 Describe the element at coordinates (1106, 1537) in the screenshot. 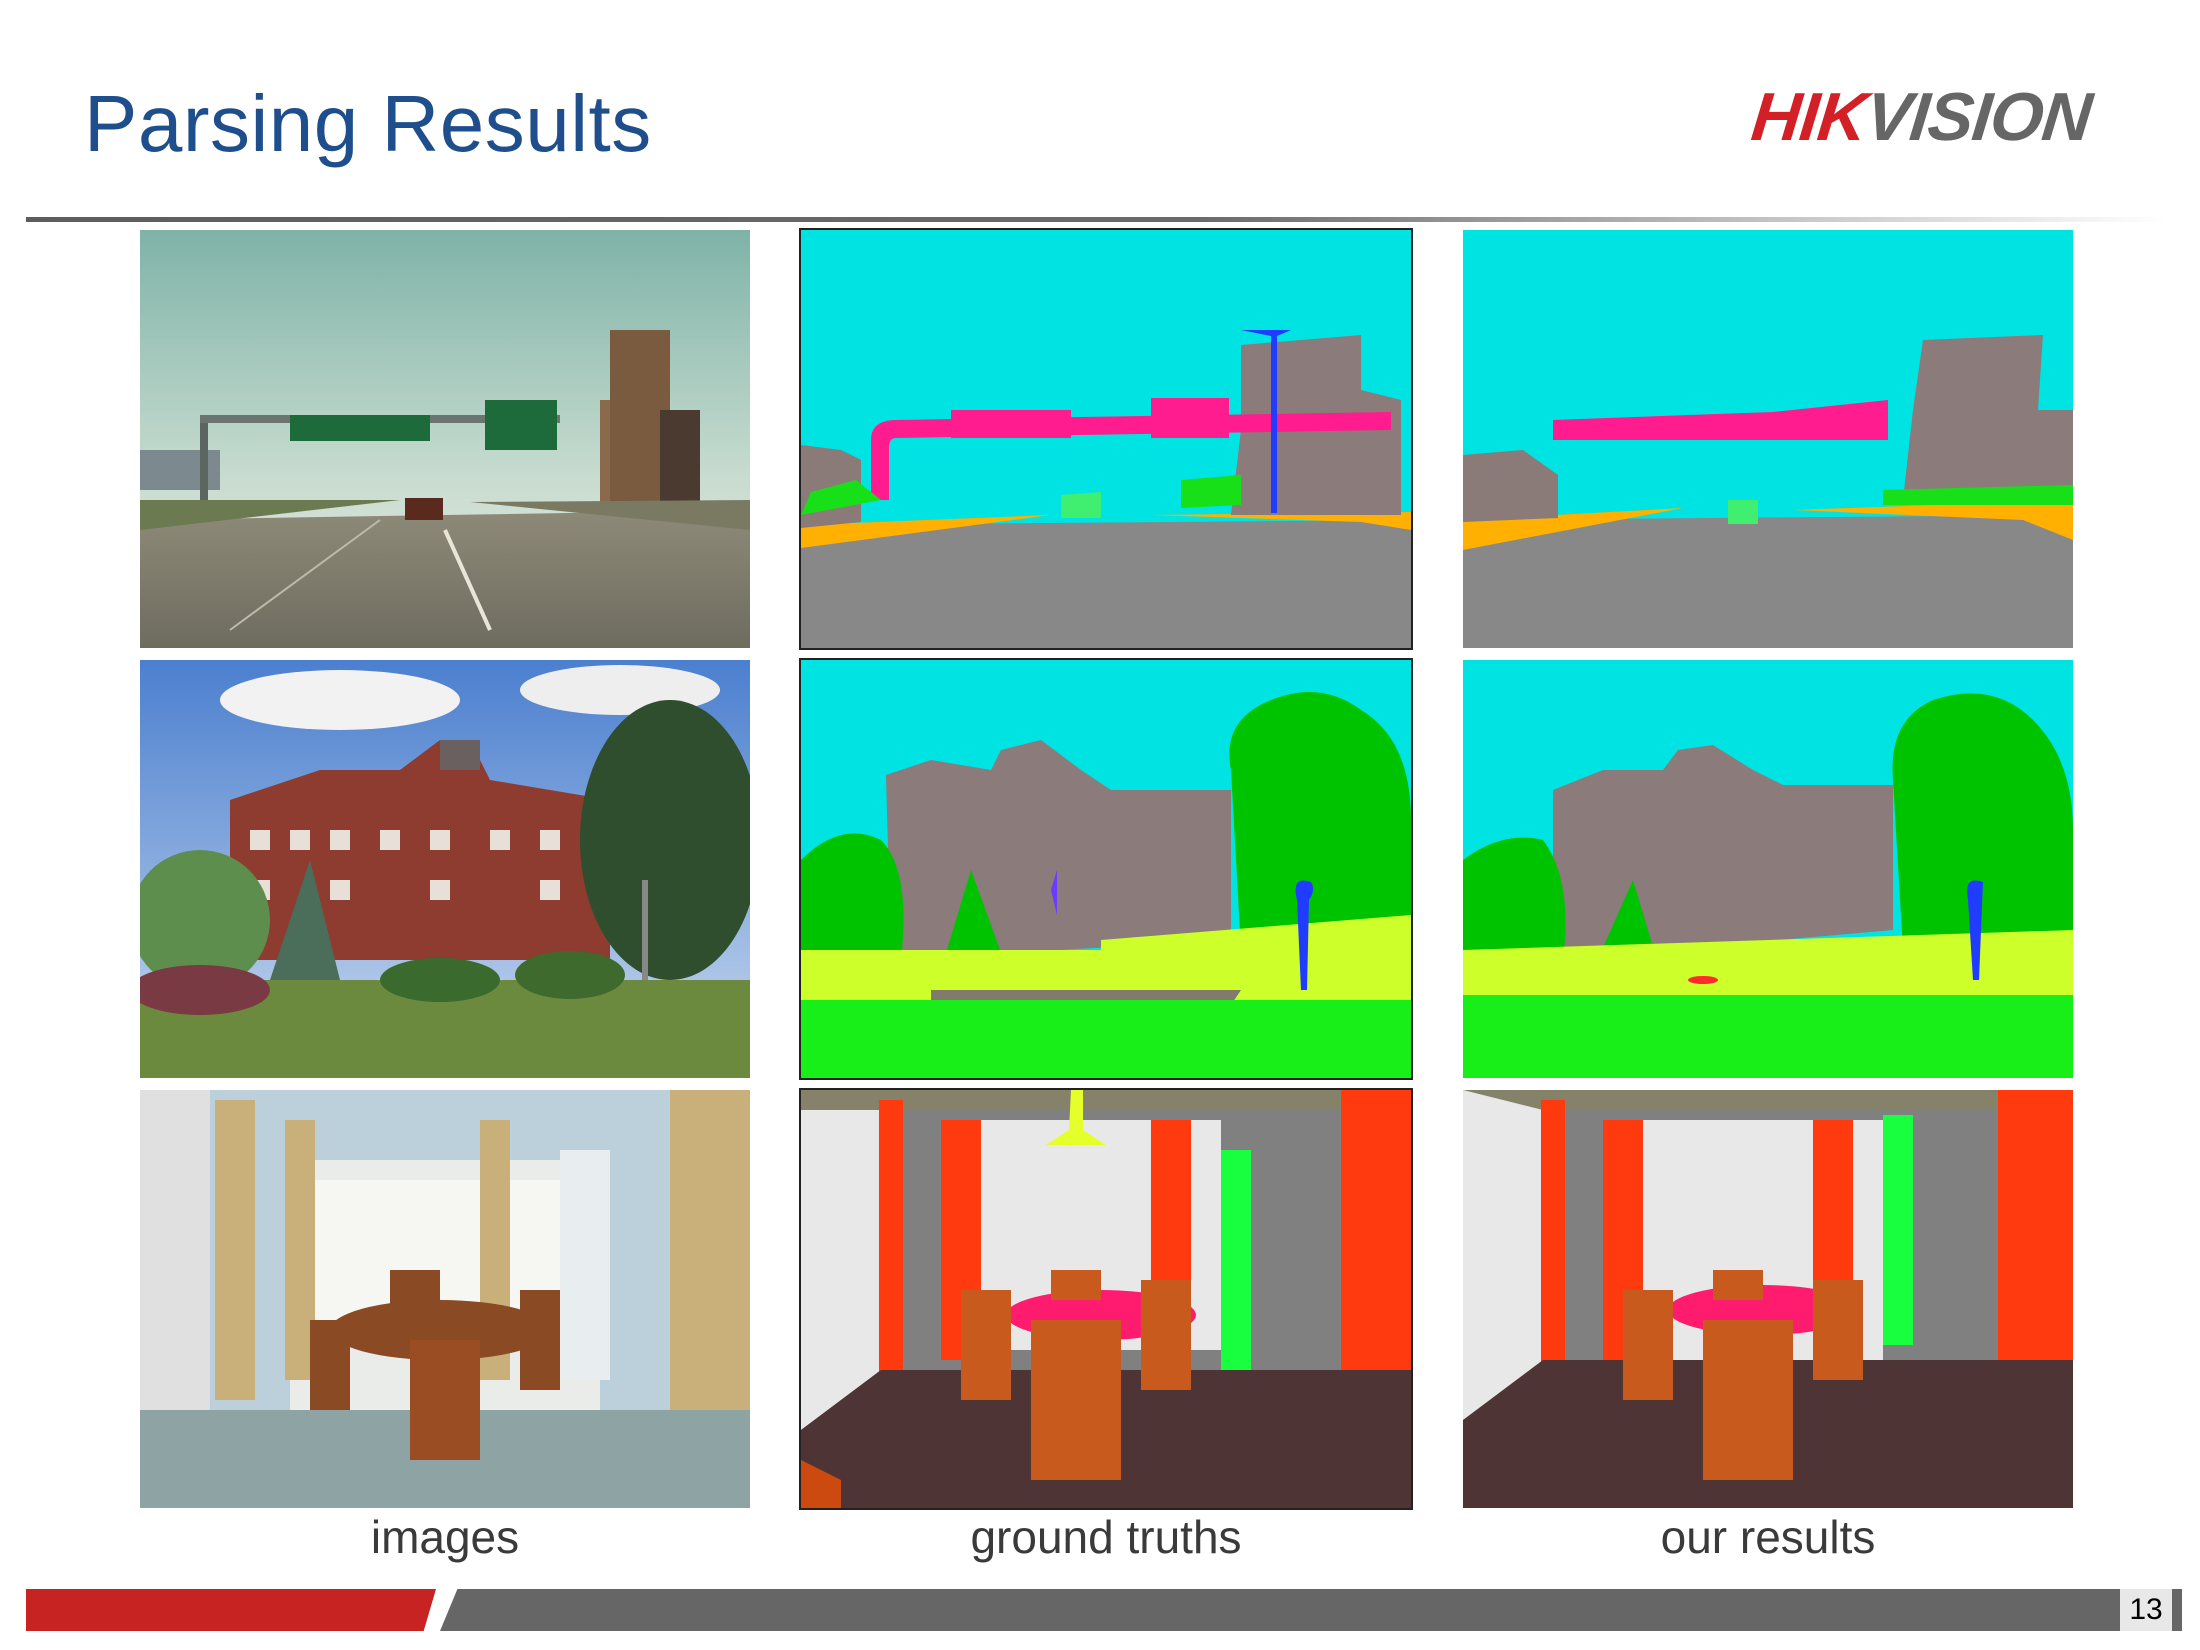

I see `column-label-ground-truths: ground truths` at that location.